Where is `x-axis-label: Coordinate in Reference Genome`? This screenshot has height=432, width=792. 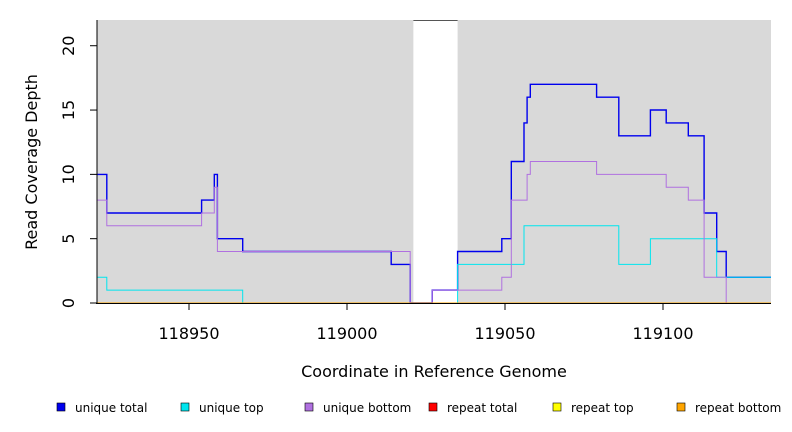
x-axis-label: Coordinate in Reference Genome is located at coordinates (434, 371).